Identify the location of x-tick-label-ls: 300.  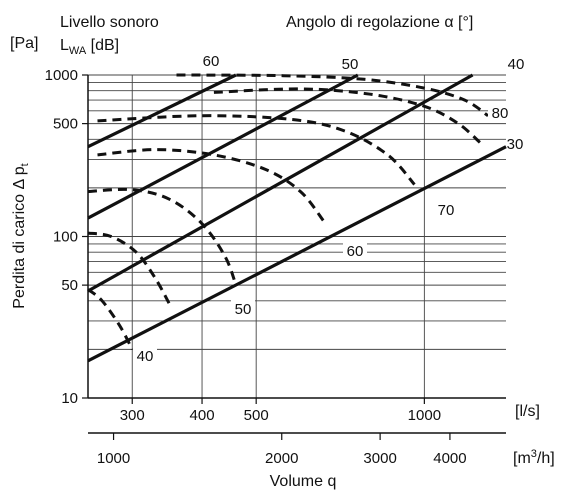
(132, 415).